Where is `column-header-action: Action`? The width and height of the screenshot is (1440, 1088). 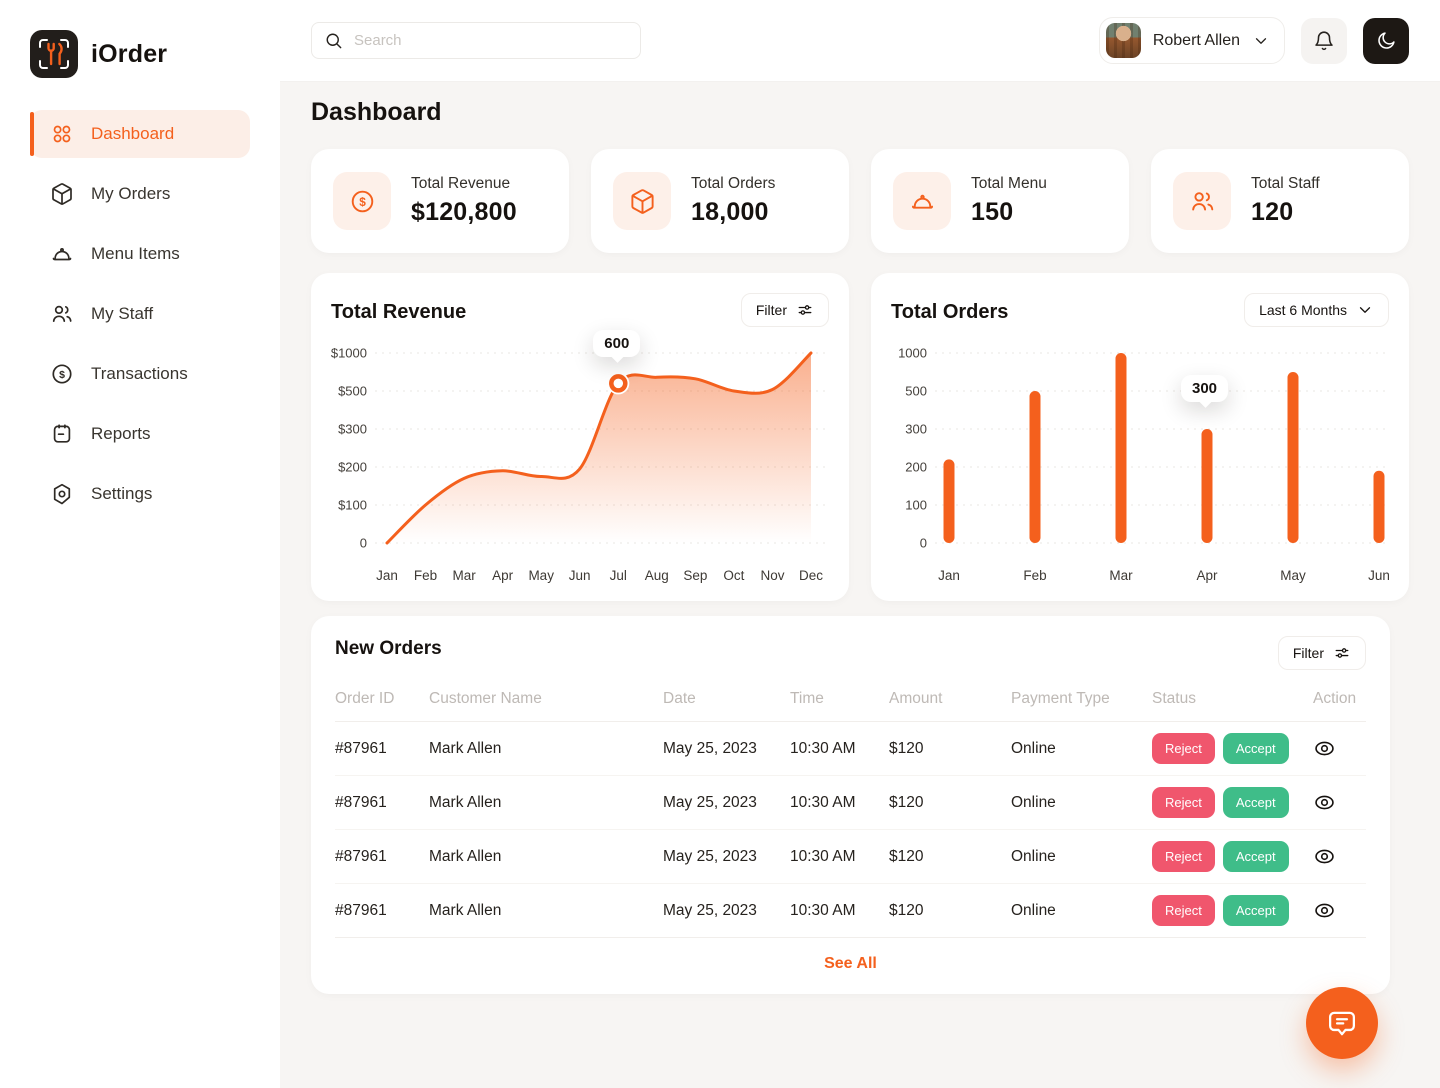
column-header-action: Action is located at coordinates (1335, 698).